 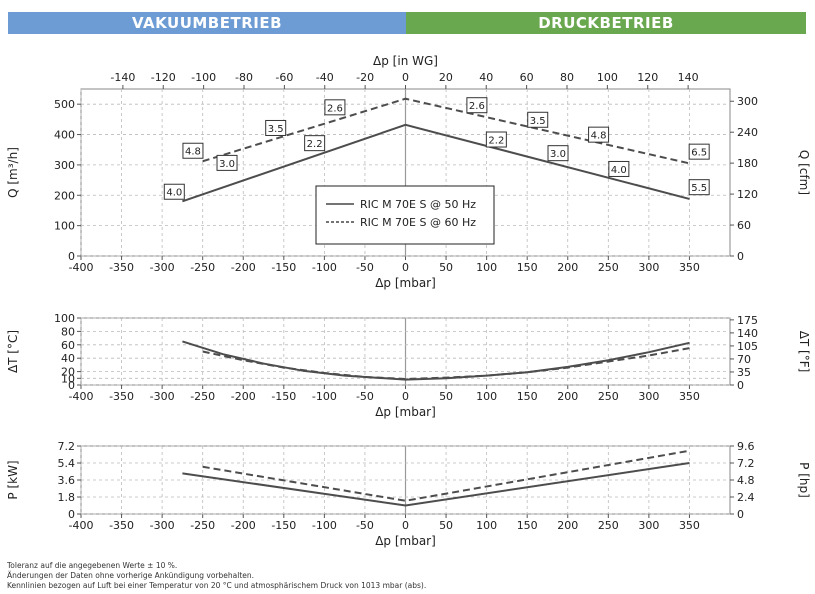 What do you see at coordinates (436, 163) in the screenshot?
I see `chart1-series-50hz-line` at bounding box center [436, 163].